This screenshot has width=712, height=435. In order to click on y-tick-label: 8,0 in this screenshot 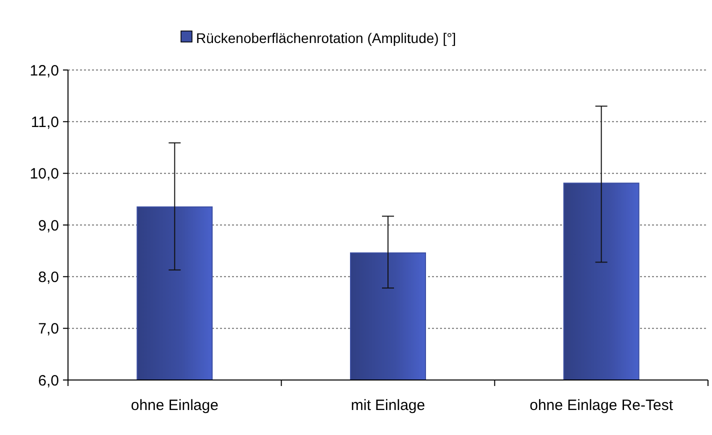, I will do `click(48, 277)`.